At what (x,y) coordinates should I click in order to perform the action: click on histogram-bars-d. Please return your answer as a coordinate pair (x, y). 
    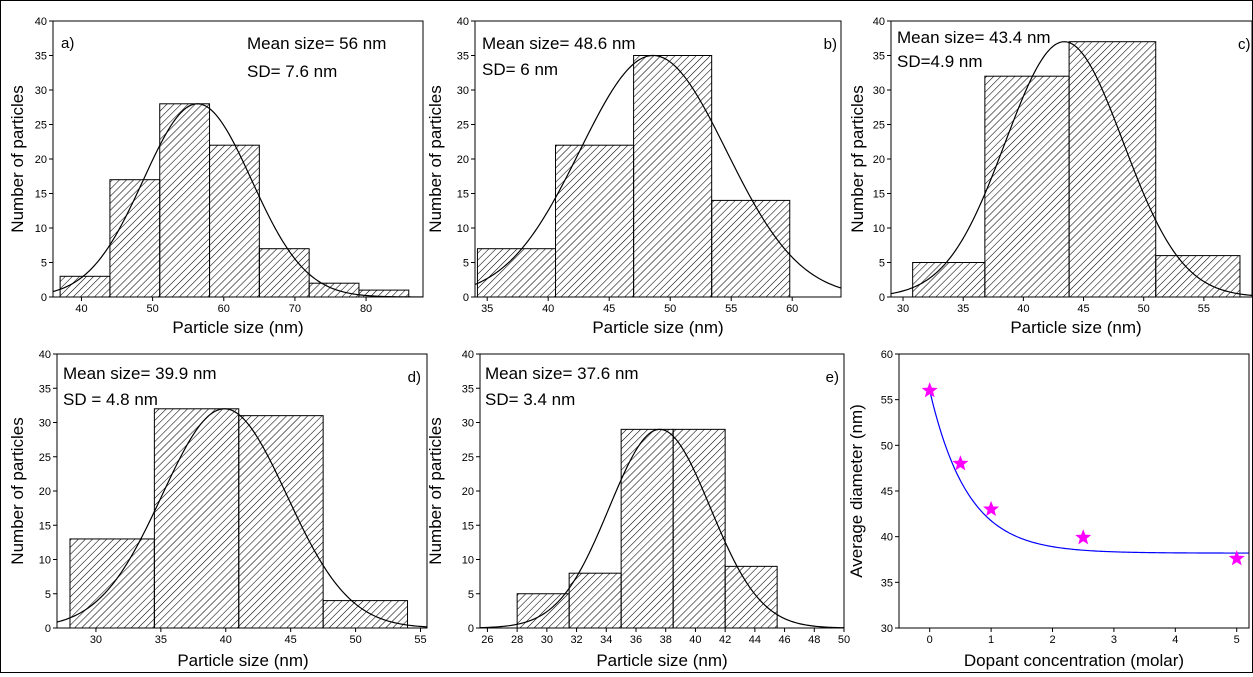
    Looking at the image, I should click on (239, 518).